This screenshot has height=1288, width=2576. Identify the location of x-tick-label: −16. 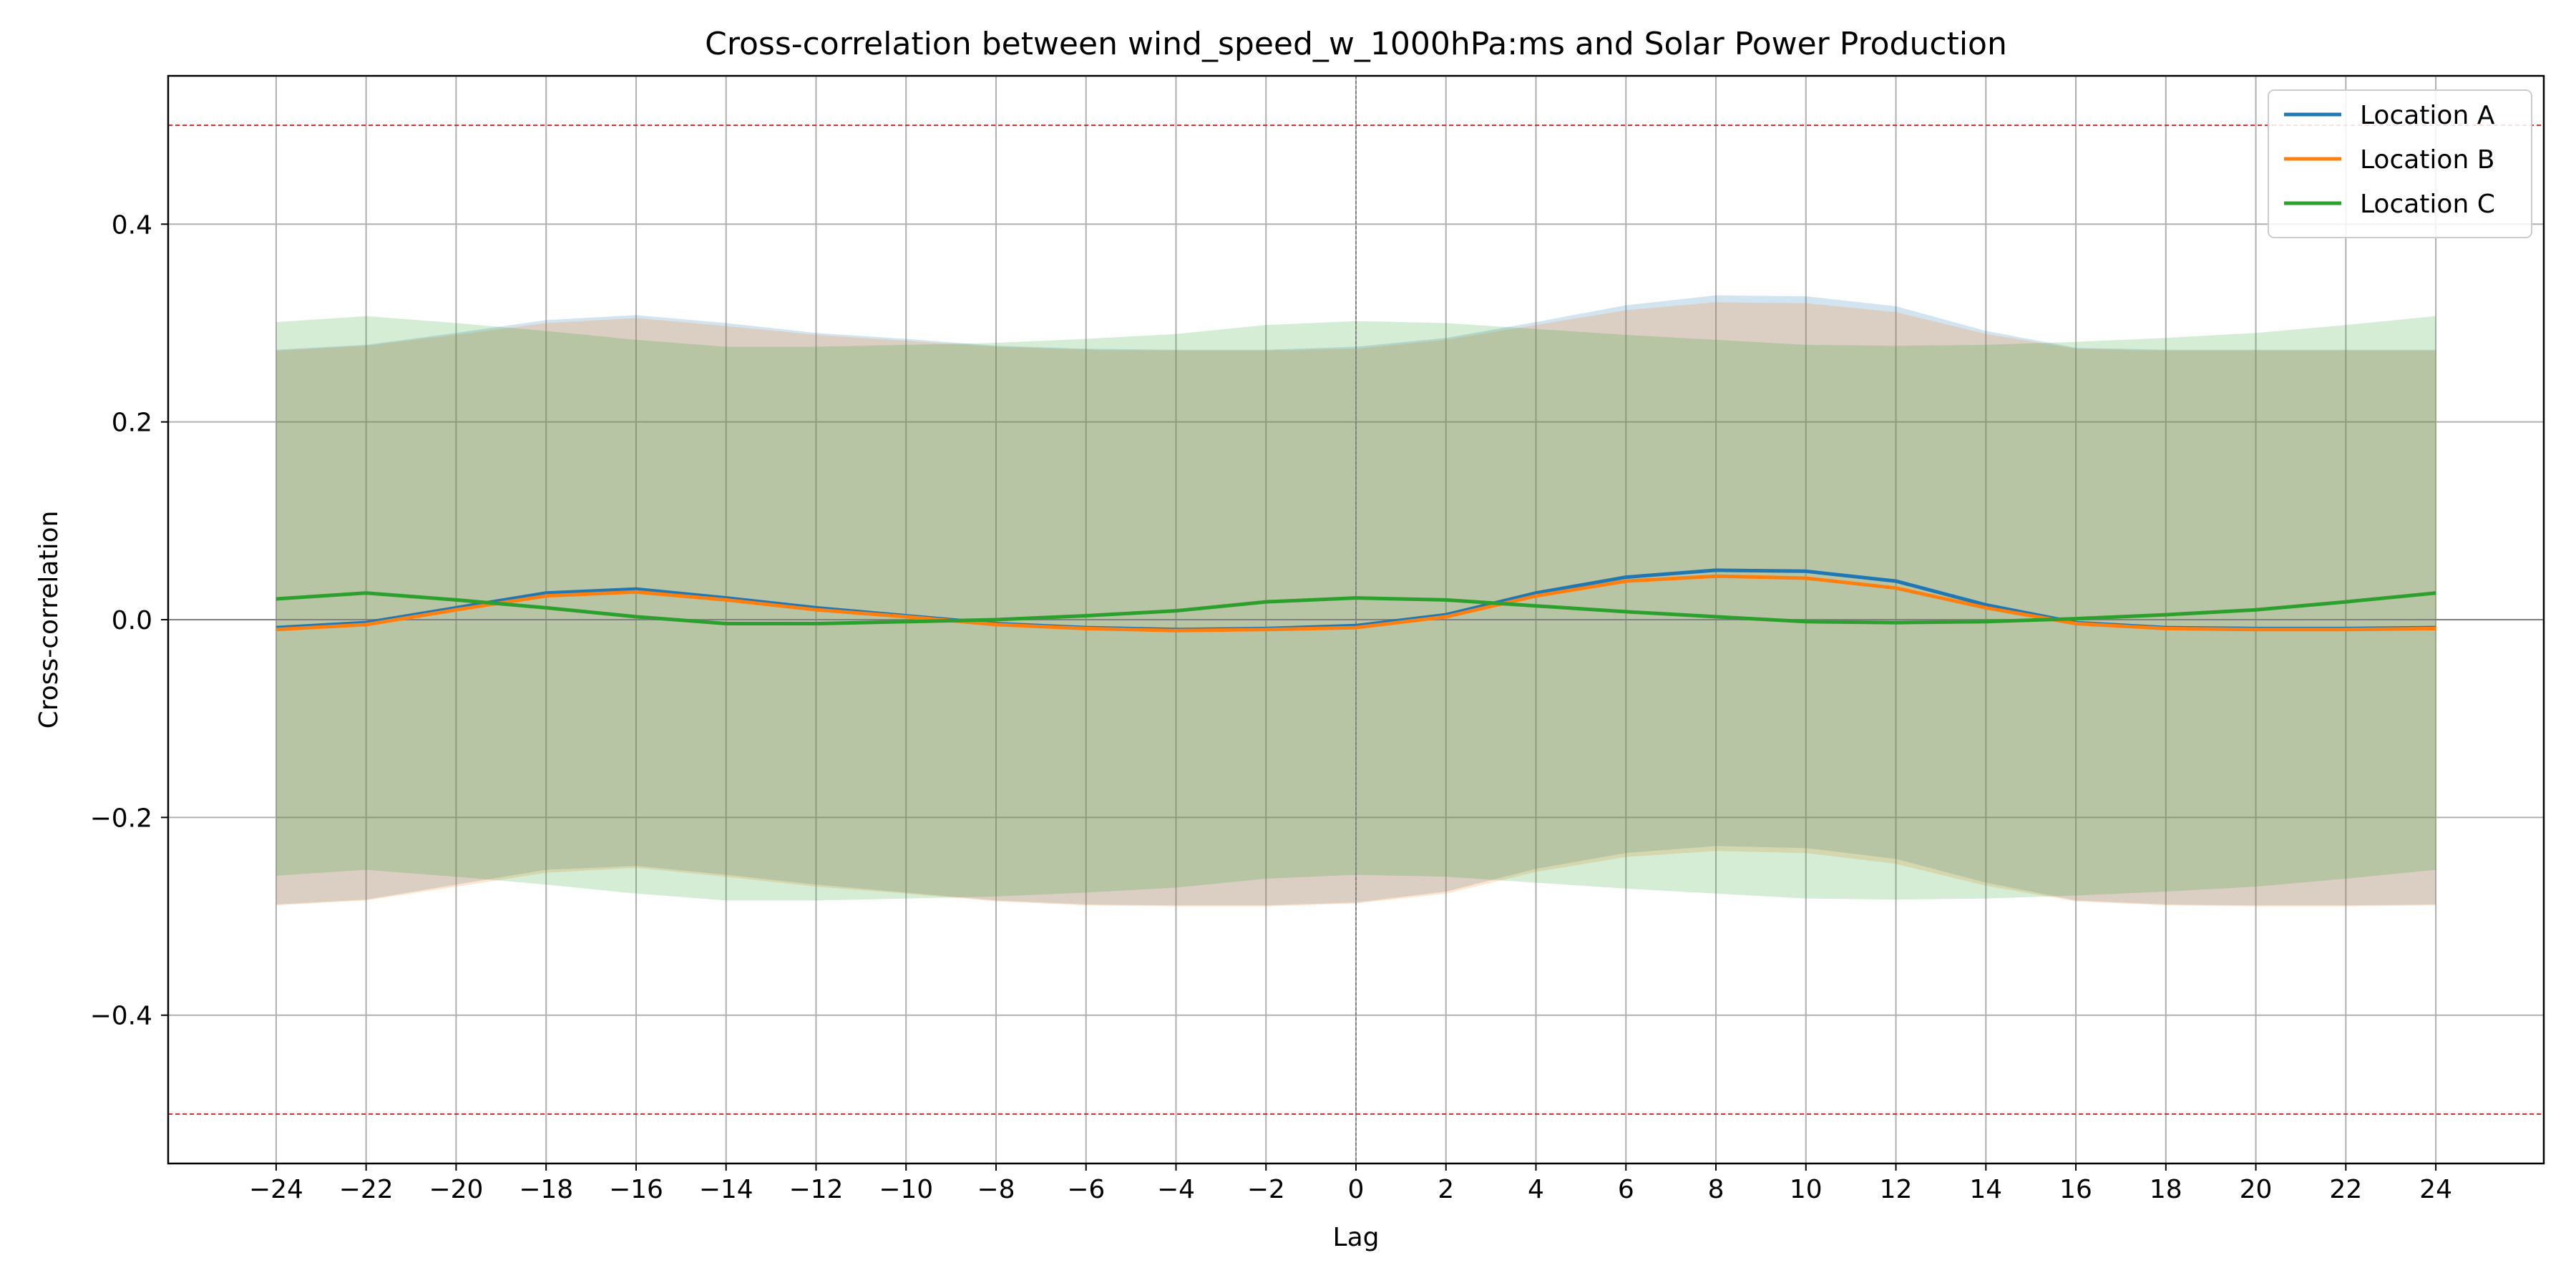
(636, 1189).